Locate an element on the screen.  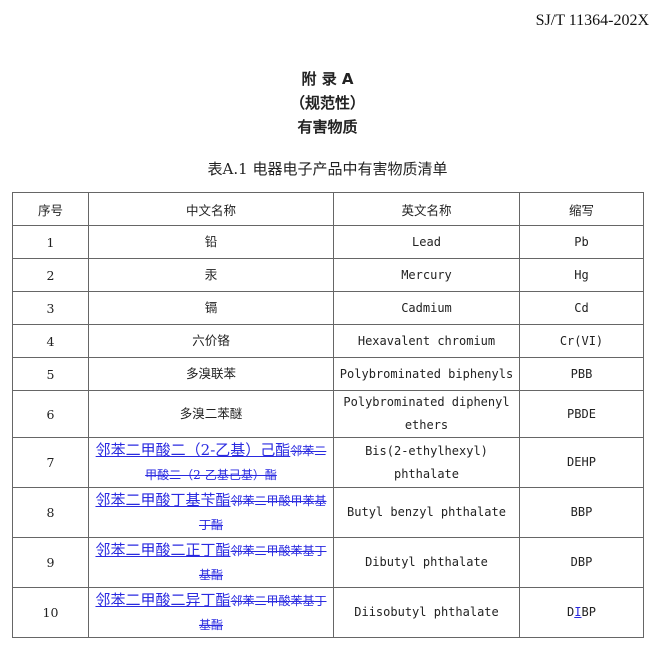
cn-name: 铅 is located at coordinates (211, 241).